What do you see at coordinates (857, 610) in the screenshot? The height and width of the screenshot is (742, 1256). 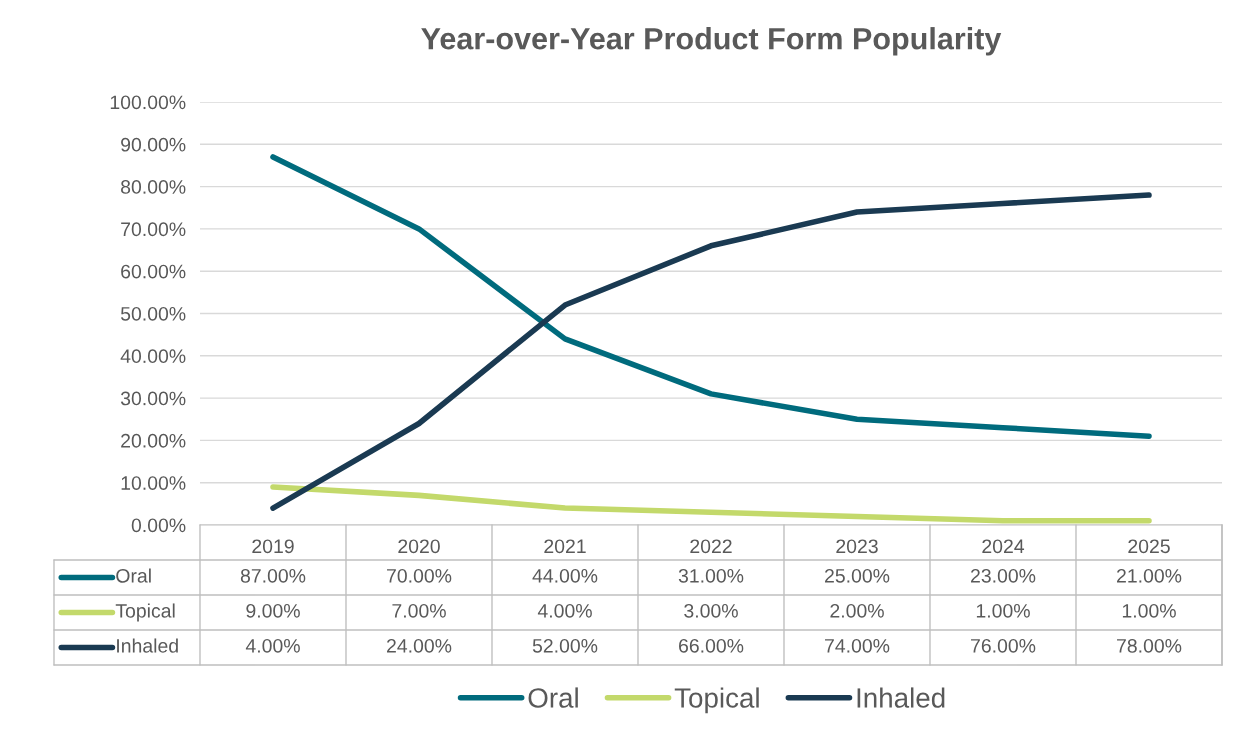 I see `data-label: 2.00%` at bounding box center [857, 610].